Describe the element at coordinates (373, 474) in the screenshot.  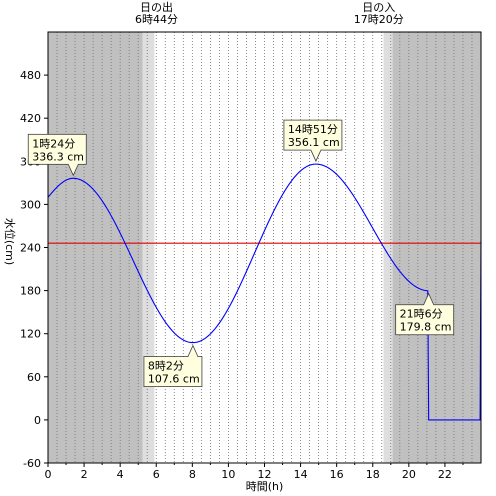
I see `x-tick-label: 18` at that location.